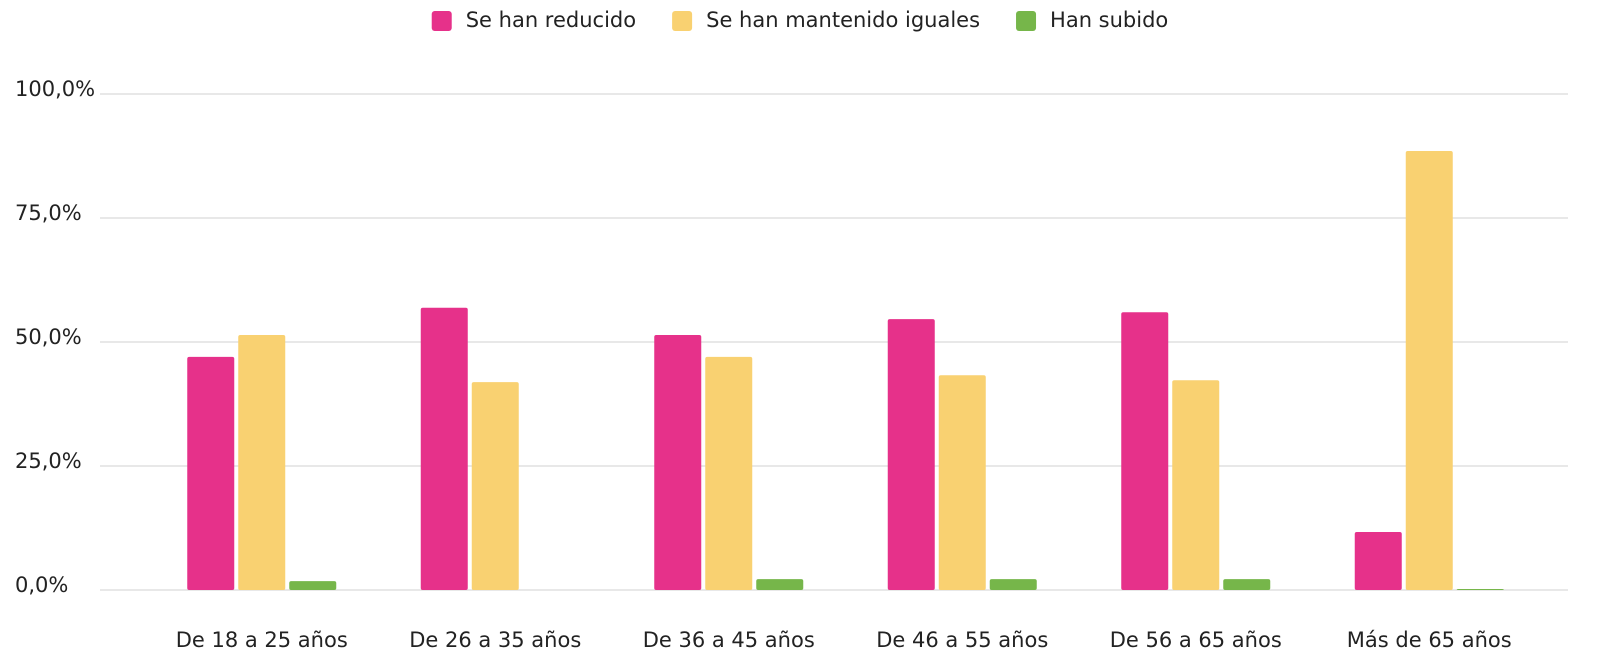  What do you see at coordinates (1109, 20) in the screenshot?
I see `legend-label: Han subido` at bounding box center [1109, 20].